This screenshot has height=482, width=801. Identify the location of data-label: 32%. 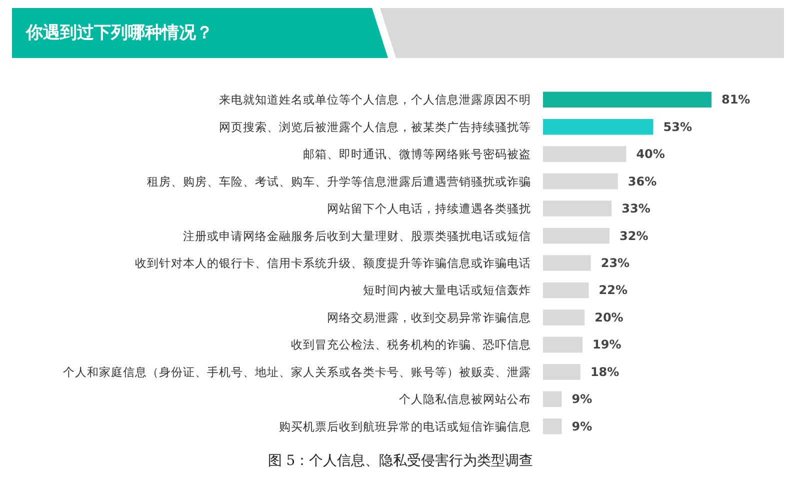
(634, 235).